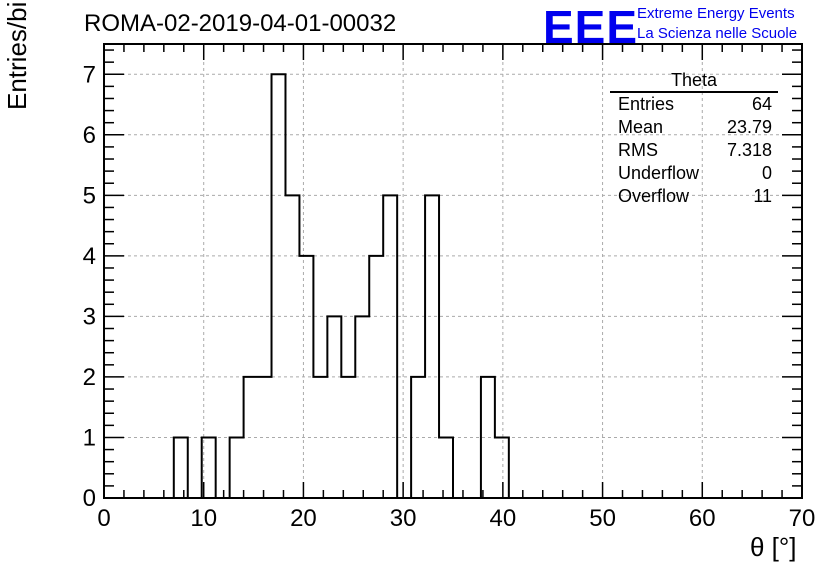 The height and width of the screenshot is (572, 836). I want to click on y-tick-label: 3, so click(89, 316).